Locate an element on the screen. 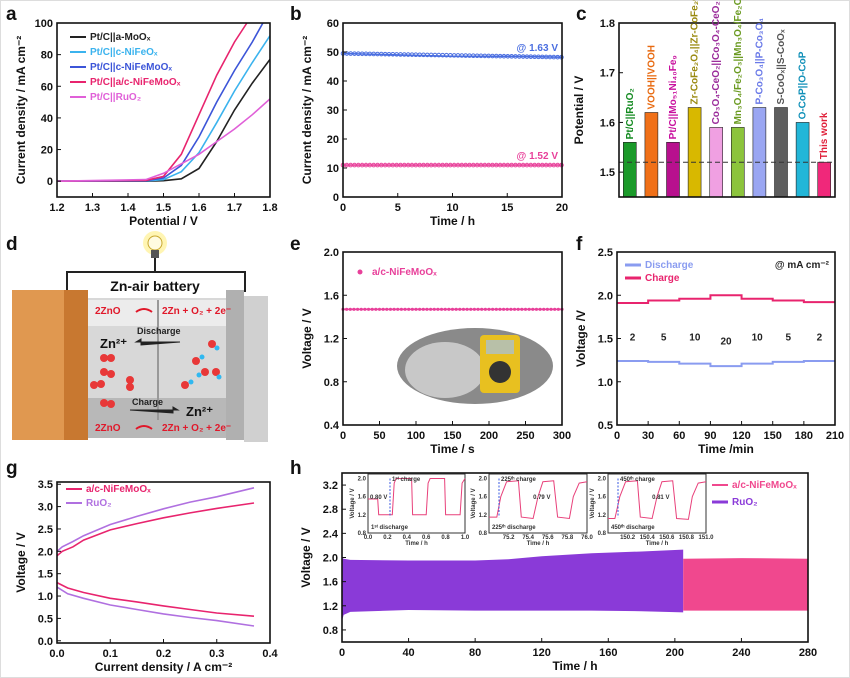  x-tick-label: 280 is located at coordinates (808, 653).